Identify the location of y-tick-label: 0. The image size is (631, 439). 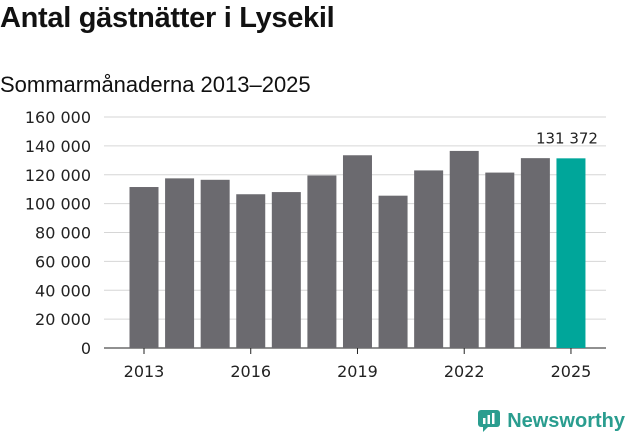
(86, 348).